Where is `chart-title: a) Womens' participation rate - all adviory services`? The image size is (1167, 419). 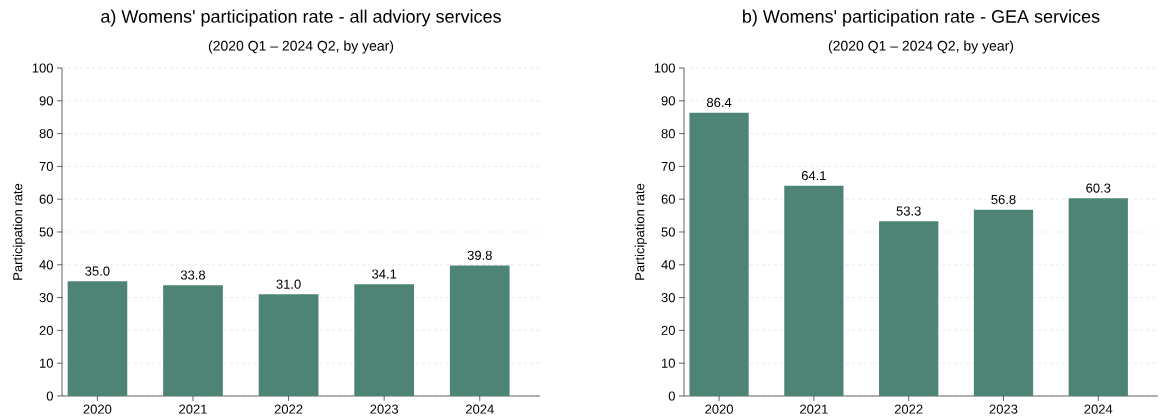 chart-title: a) Womens' participation rate - all adviory services is located at coordinates (301, 18).